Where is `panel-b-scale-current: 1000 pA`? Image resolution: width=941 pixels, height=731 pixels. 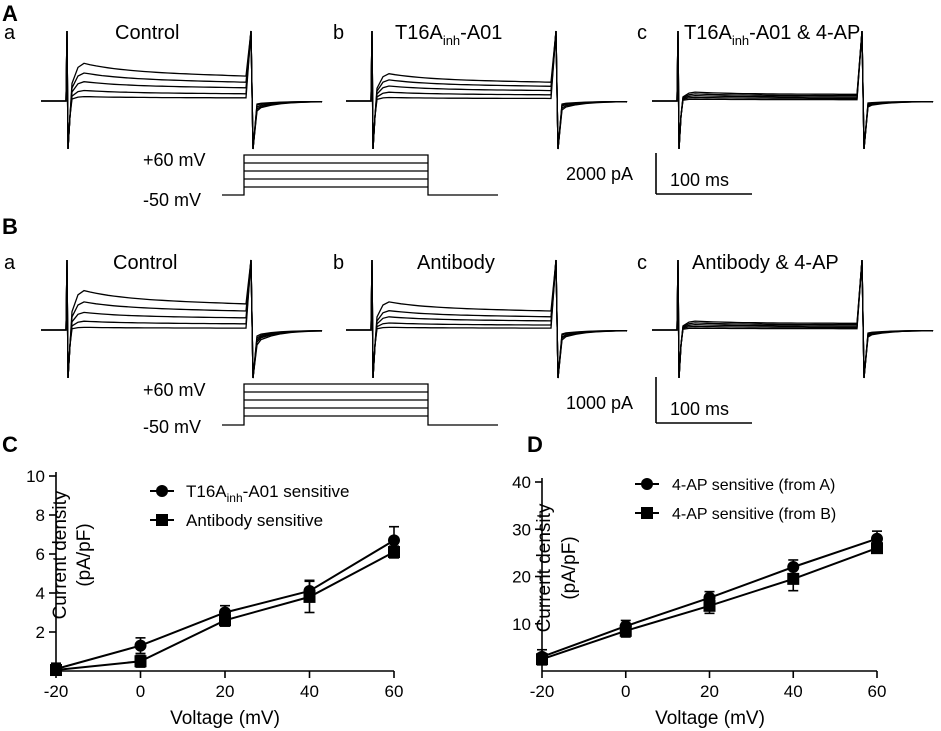
panel-b-scale-current: 1000 pA is located at coordinates (599, 403).